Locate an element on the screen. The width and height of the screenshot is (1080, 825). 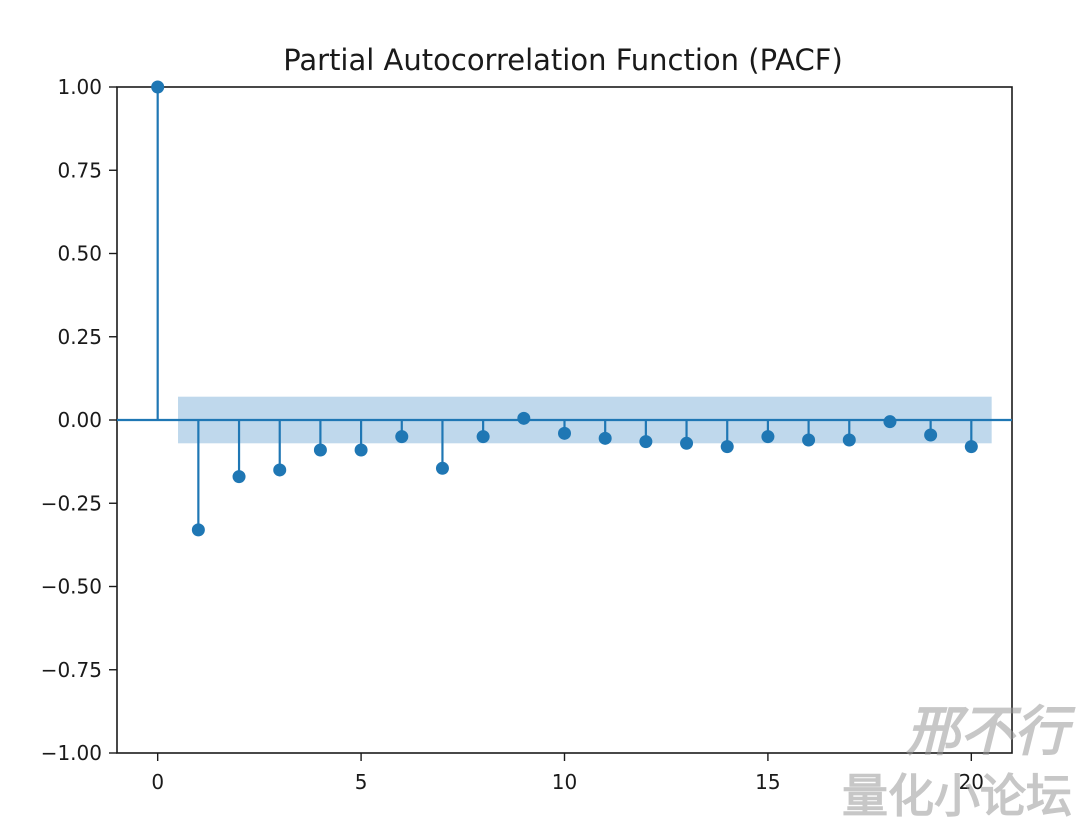
y-tick-label: 0.50 is located at coordinates (79, 254).